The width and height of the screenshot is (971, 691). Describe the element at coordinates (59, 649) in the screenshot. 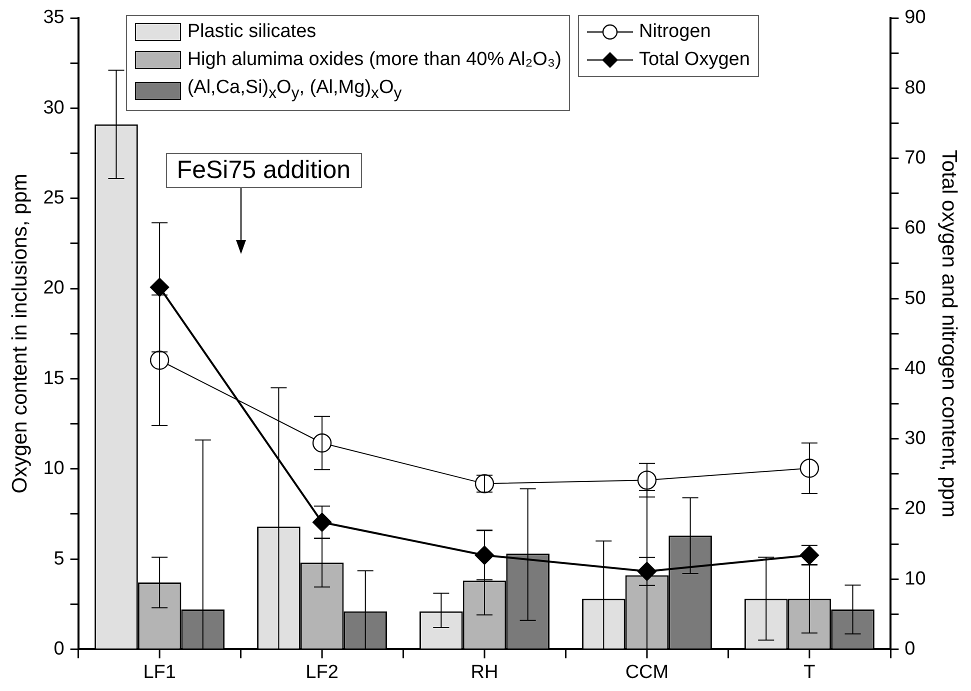

I see `y-tick-label: 0` at that location.